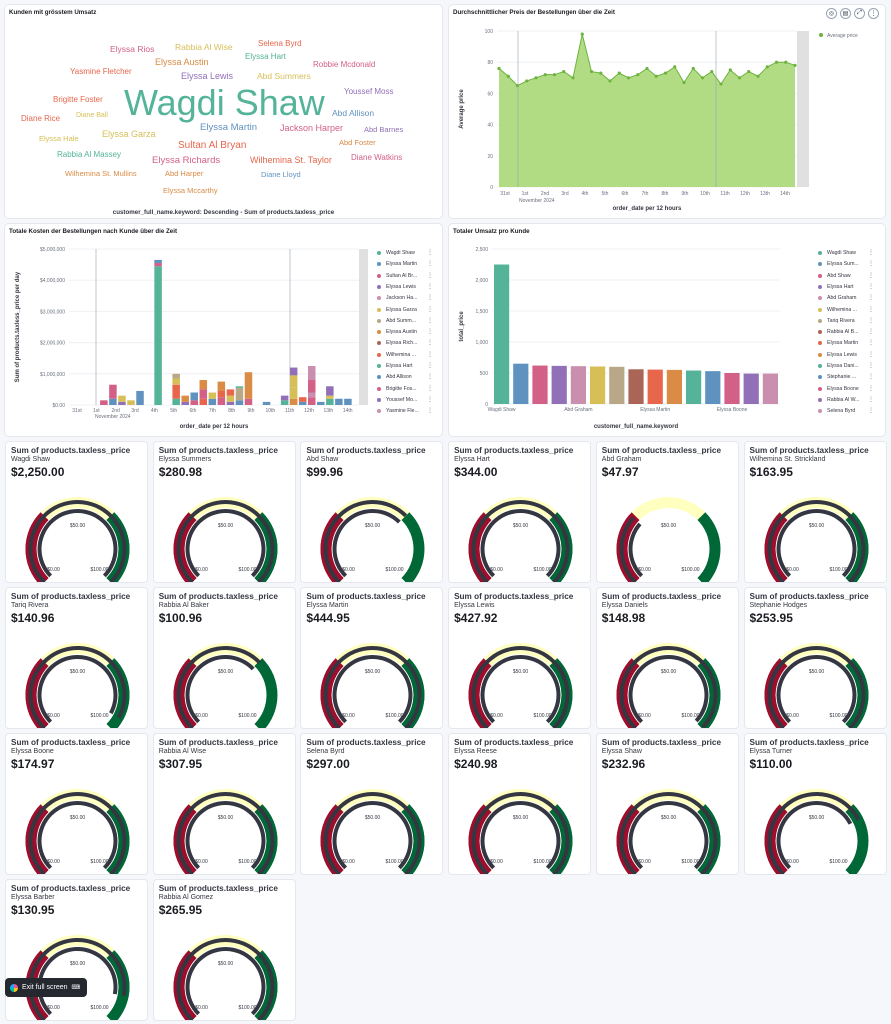 The image size is (891, 1024). Describe the element at coordinates (846, 321) in the screenshot. I see `legend-item: Tariq Rivera ⋮` at that location.